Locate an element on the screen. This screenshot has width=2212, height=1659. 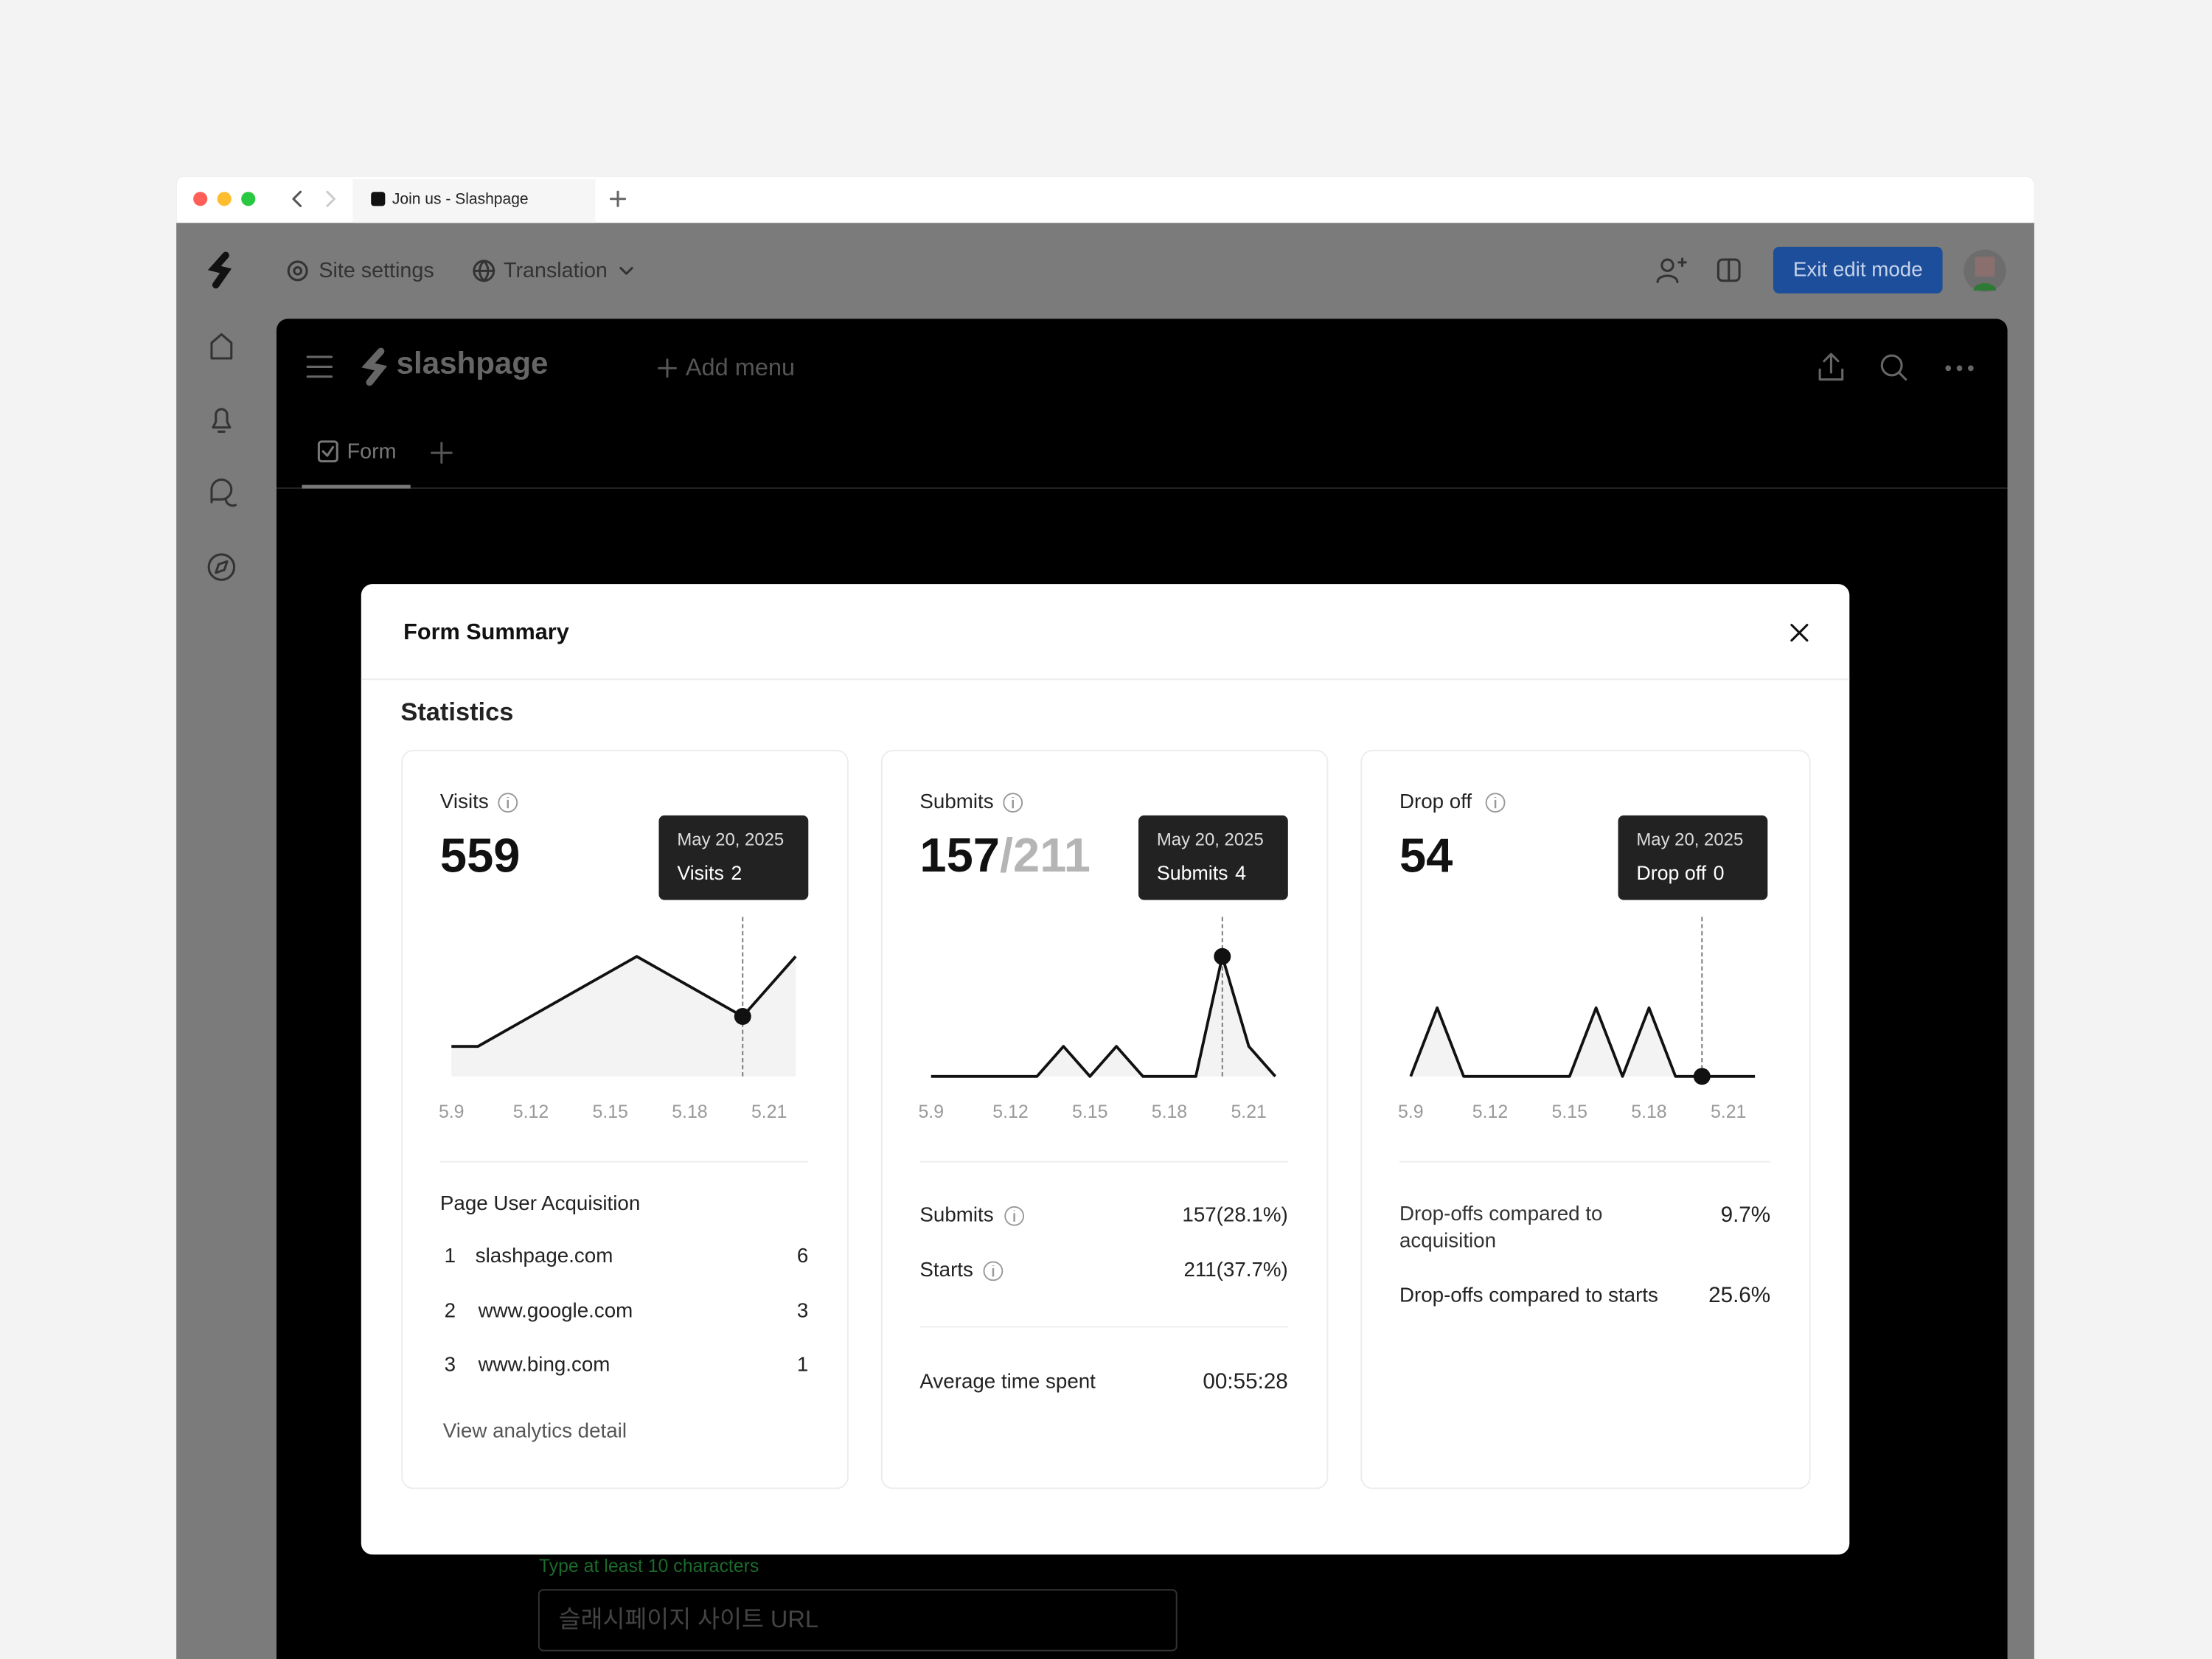
visits-card is located at coordinates (625, 1119).